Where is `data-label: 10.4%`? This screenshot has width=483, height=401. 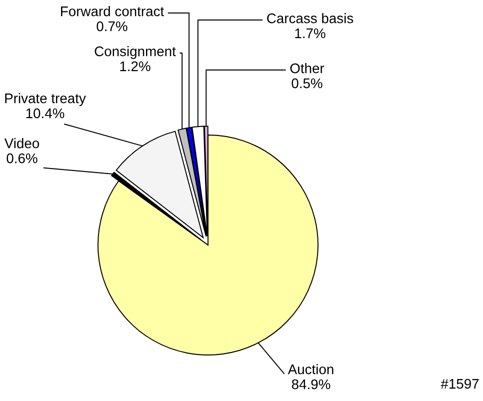 data-label: 10.4% is located at coordinates (45, 113).